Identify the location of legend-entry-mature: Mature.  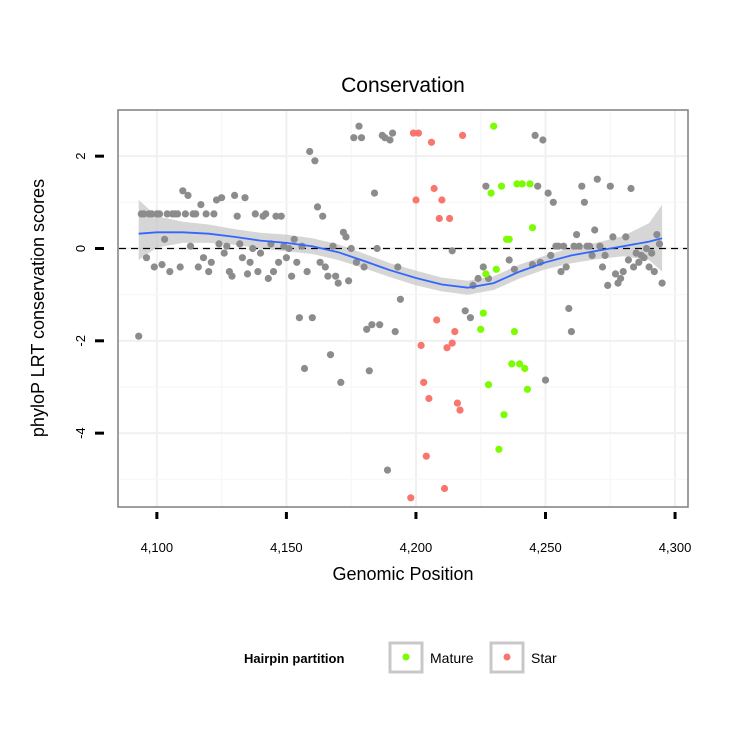
(431, 657).